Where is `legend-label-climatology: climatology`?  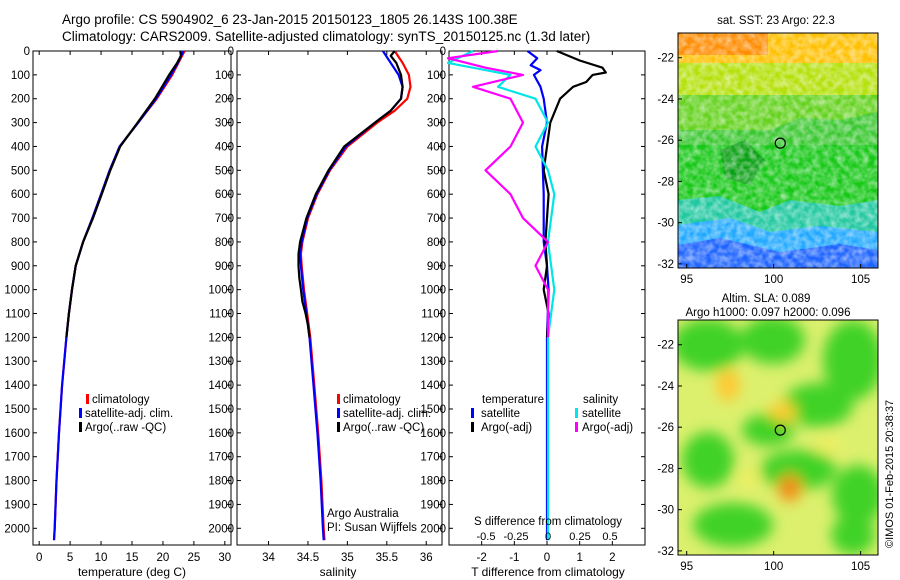
legend-label-climatology: climatology is located at coordinates (372, 400).